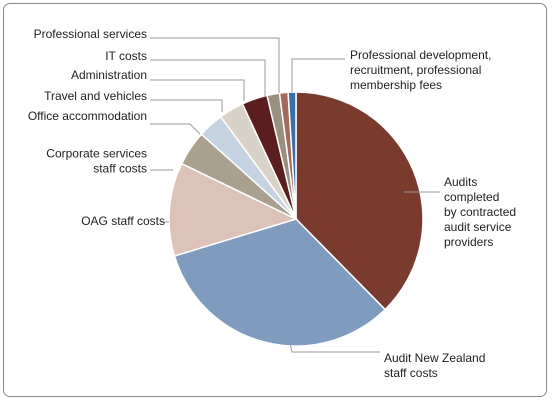  I want to click on slice-label: Corporate services staff costs, so click(96, 161).